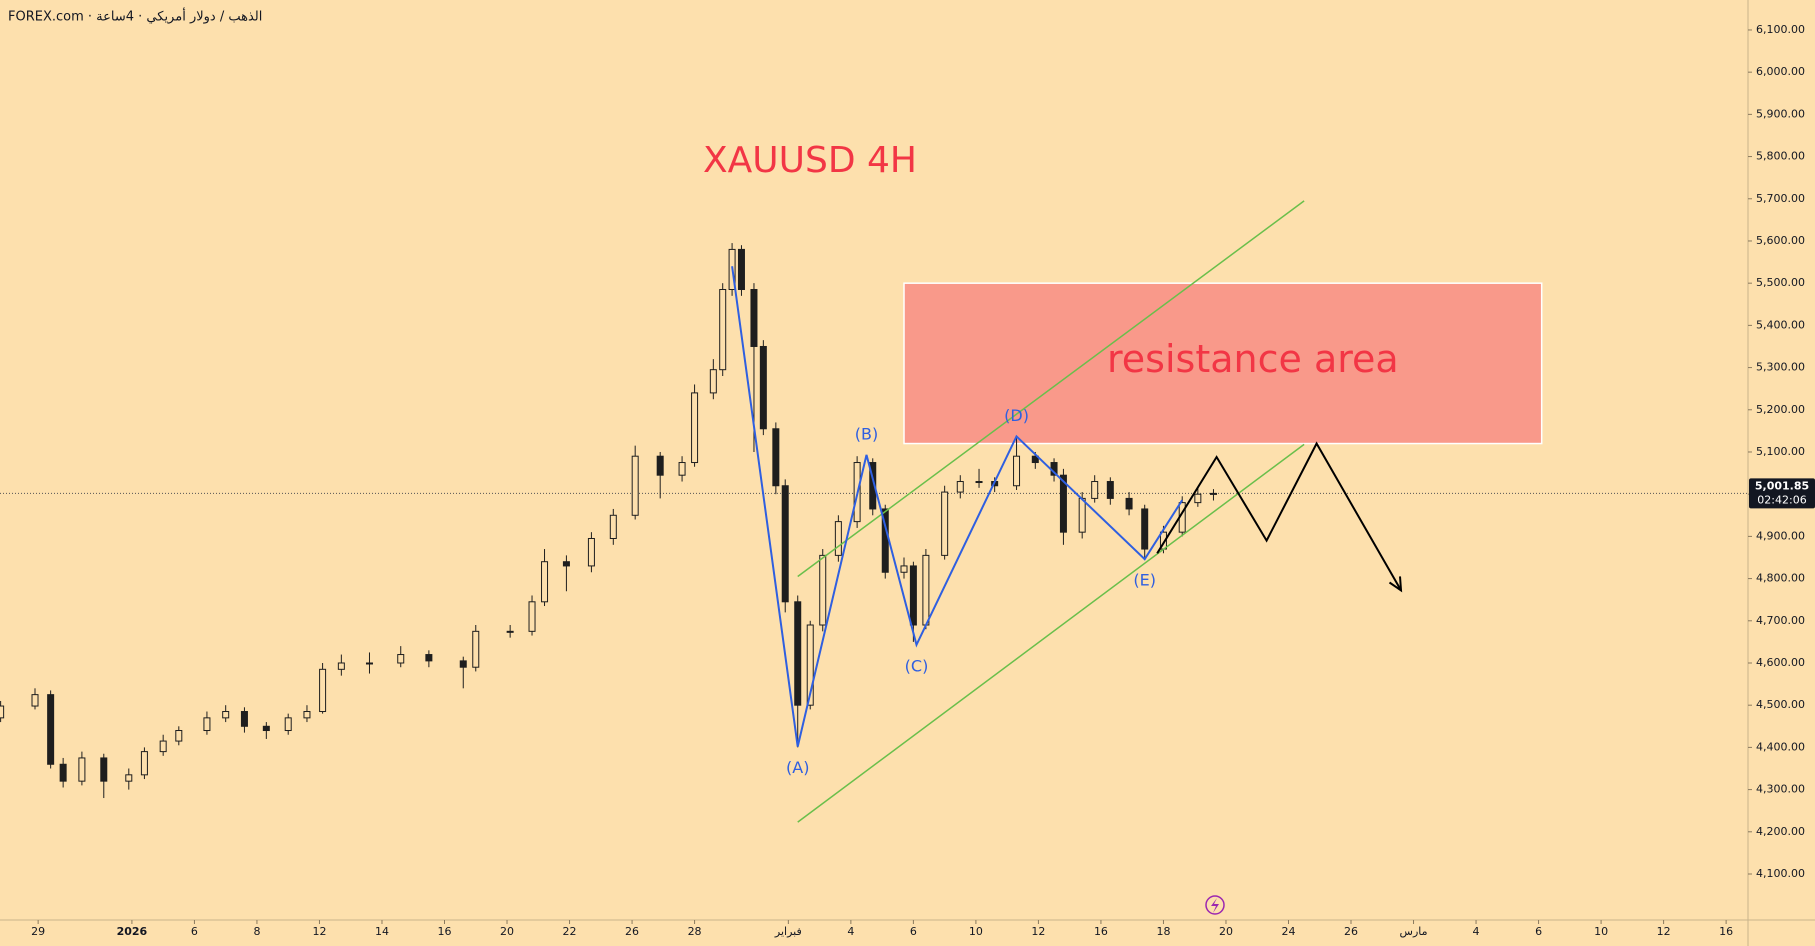  Describe the element at coordinates (1395, 584) in the screenshot. I see `projection-arrowhead` at that location.